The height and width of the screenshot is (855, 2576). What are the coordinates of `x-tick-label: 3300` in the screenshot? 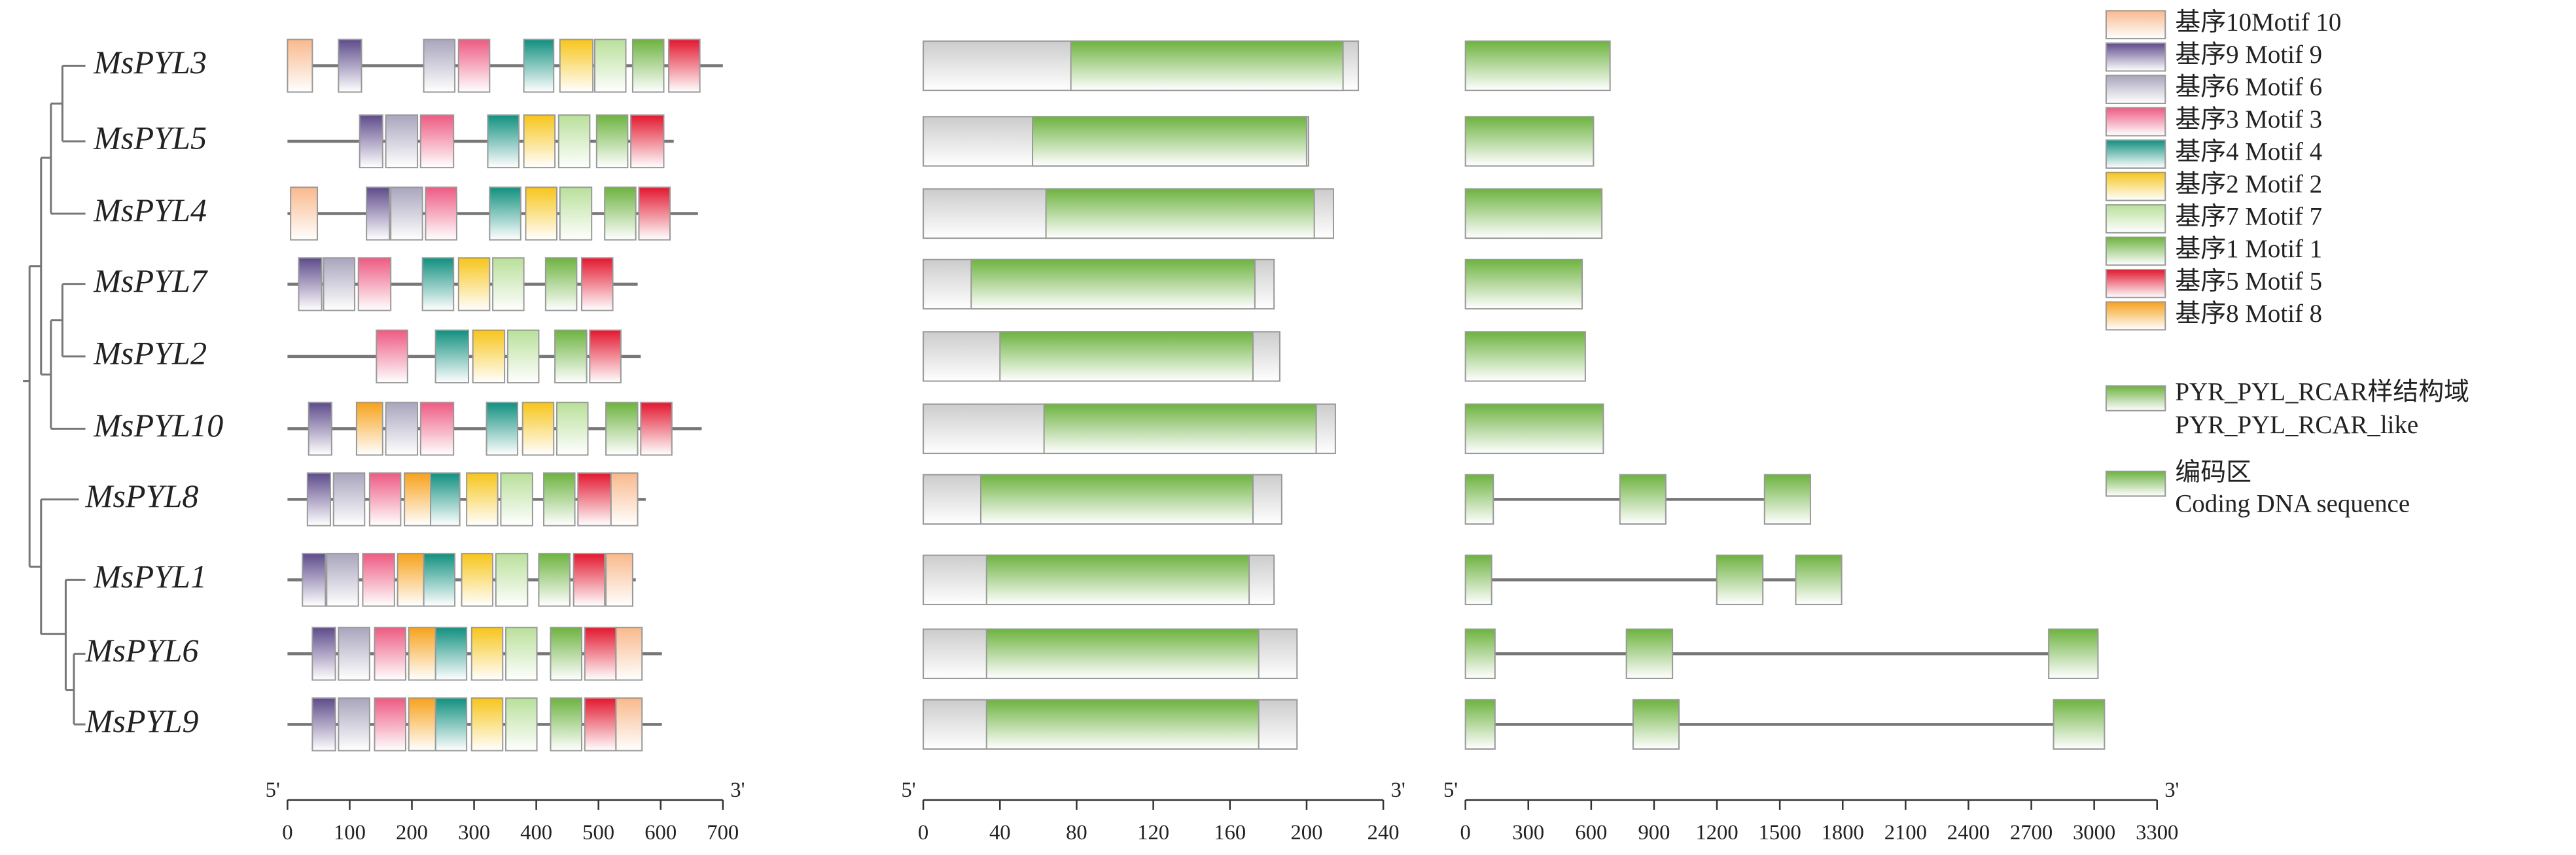 It's located at (2157, 833).